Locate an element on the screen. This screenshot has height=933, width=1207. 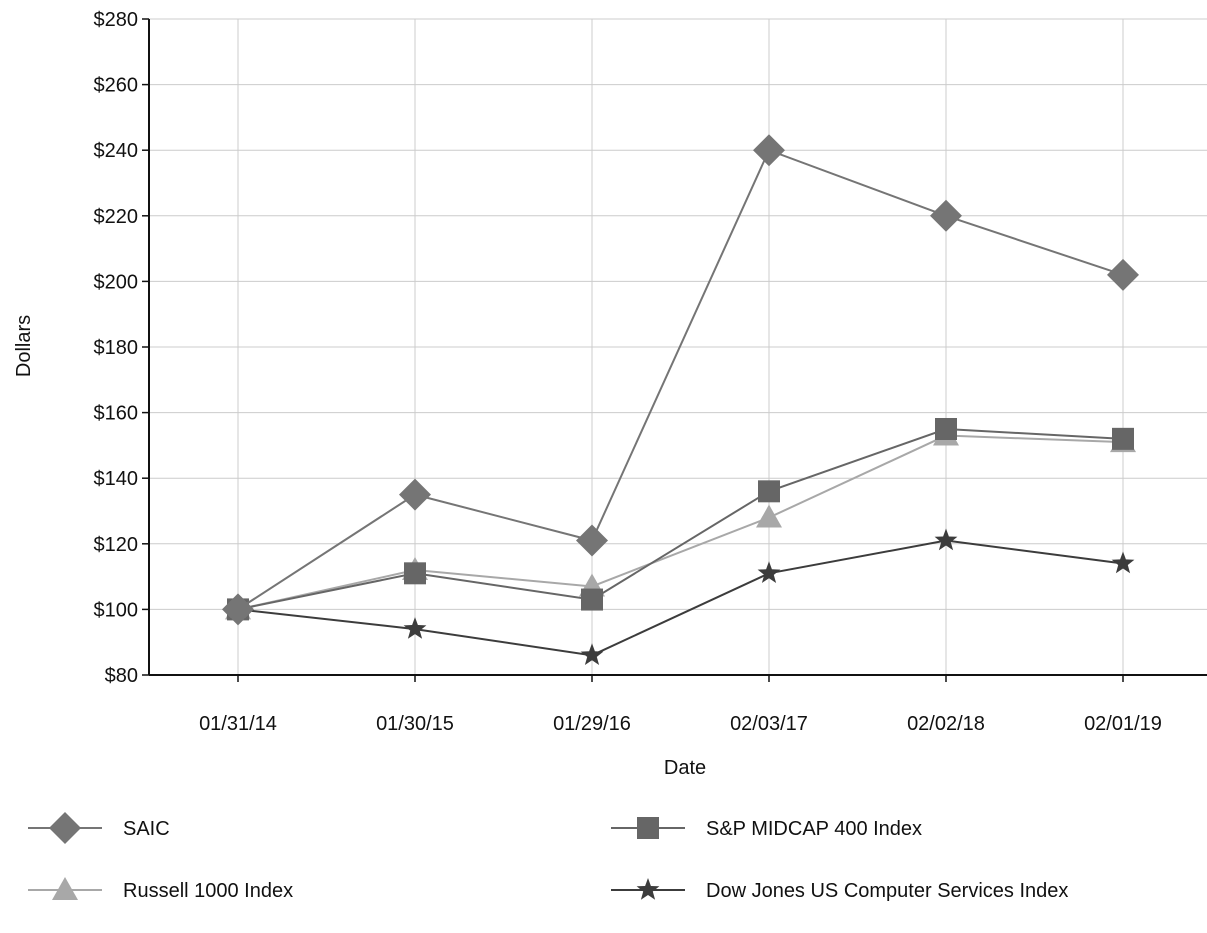
x-tick-label: 02/03/17 is located at coordinates (769, 724).